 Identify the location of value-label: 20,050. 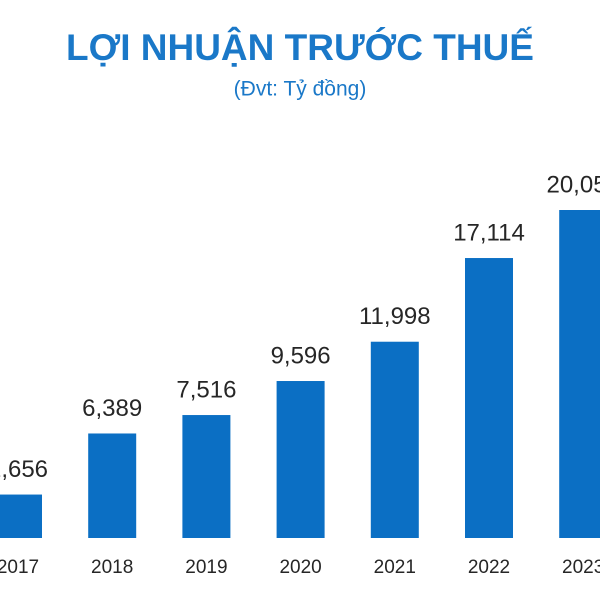
(573, 184).